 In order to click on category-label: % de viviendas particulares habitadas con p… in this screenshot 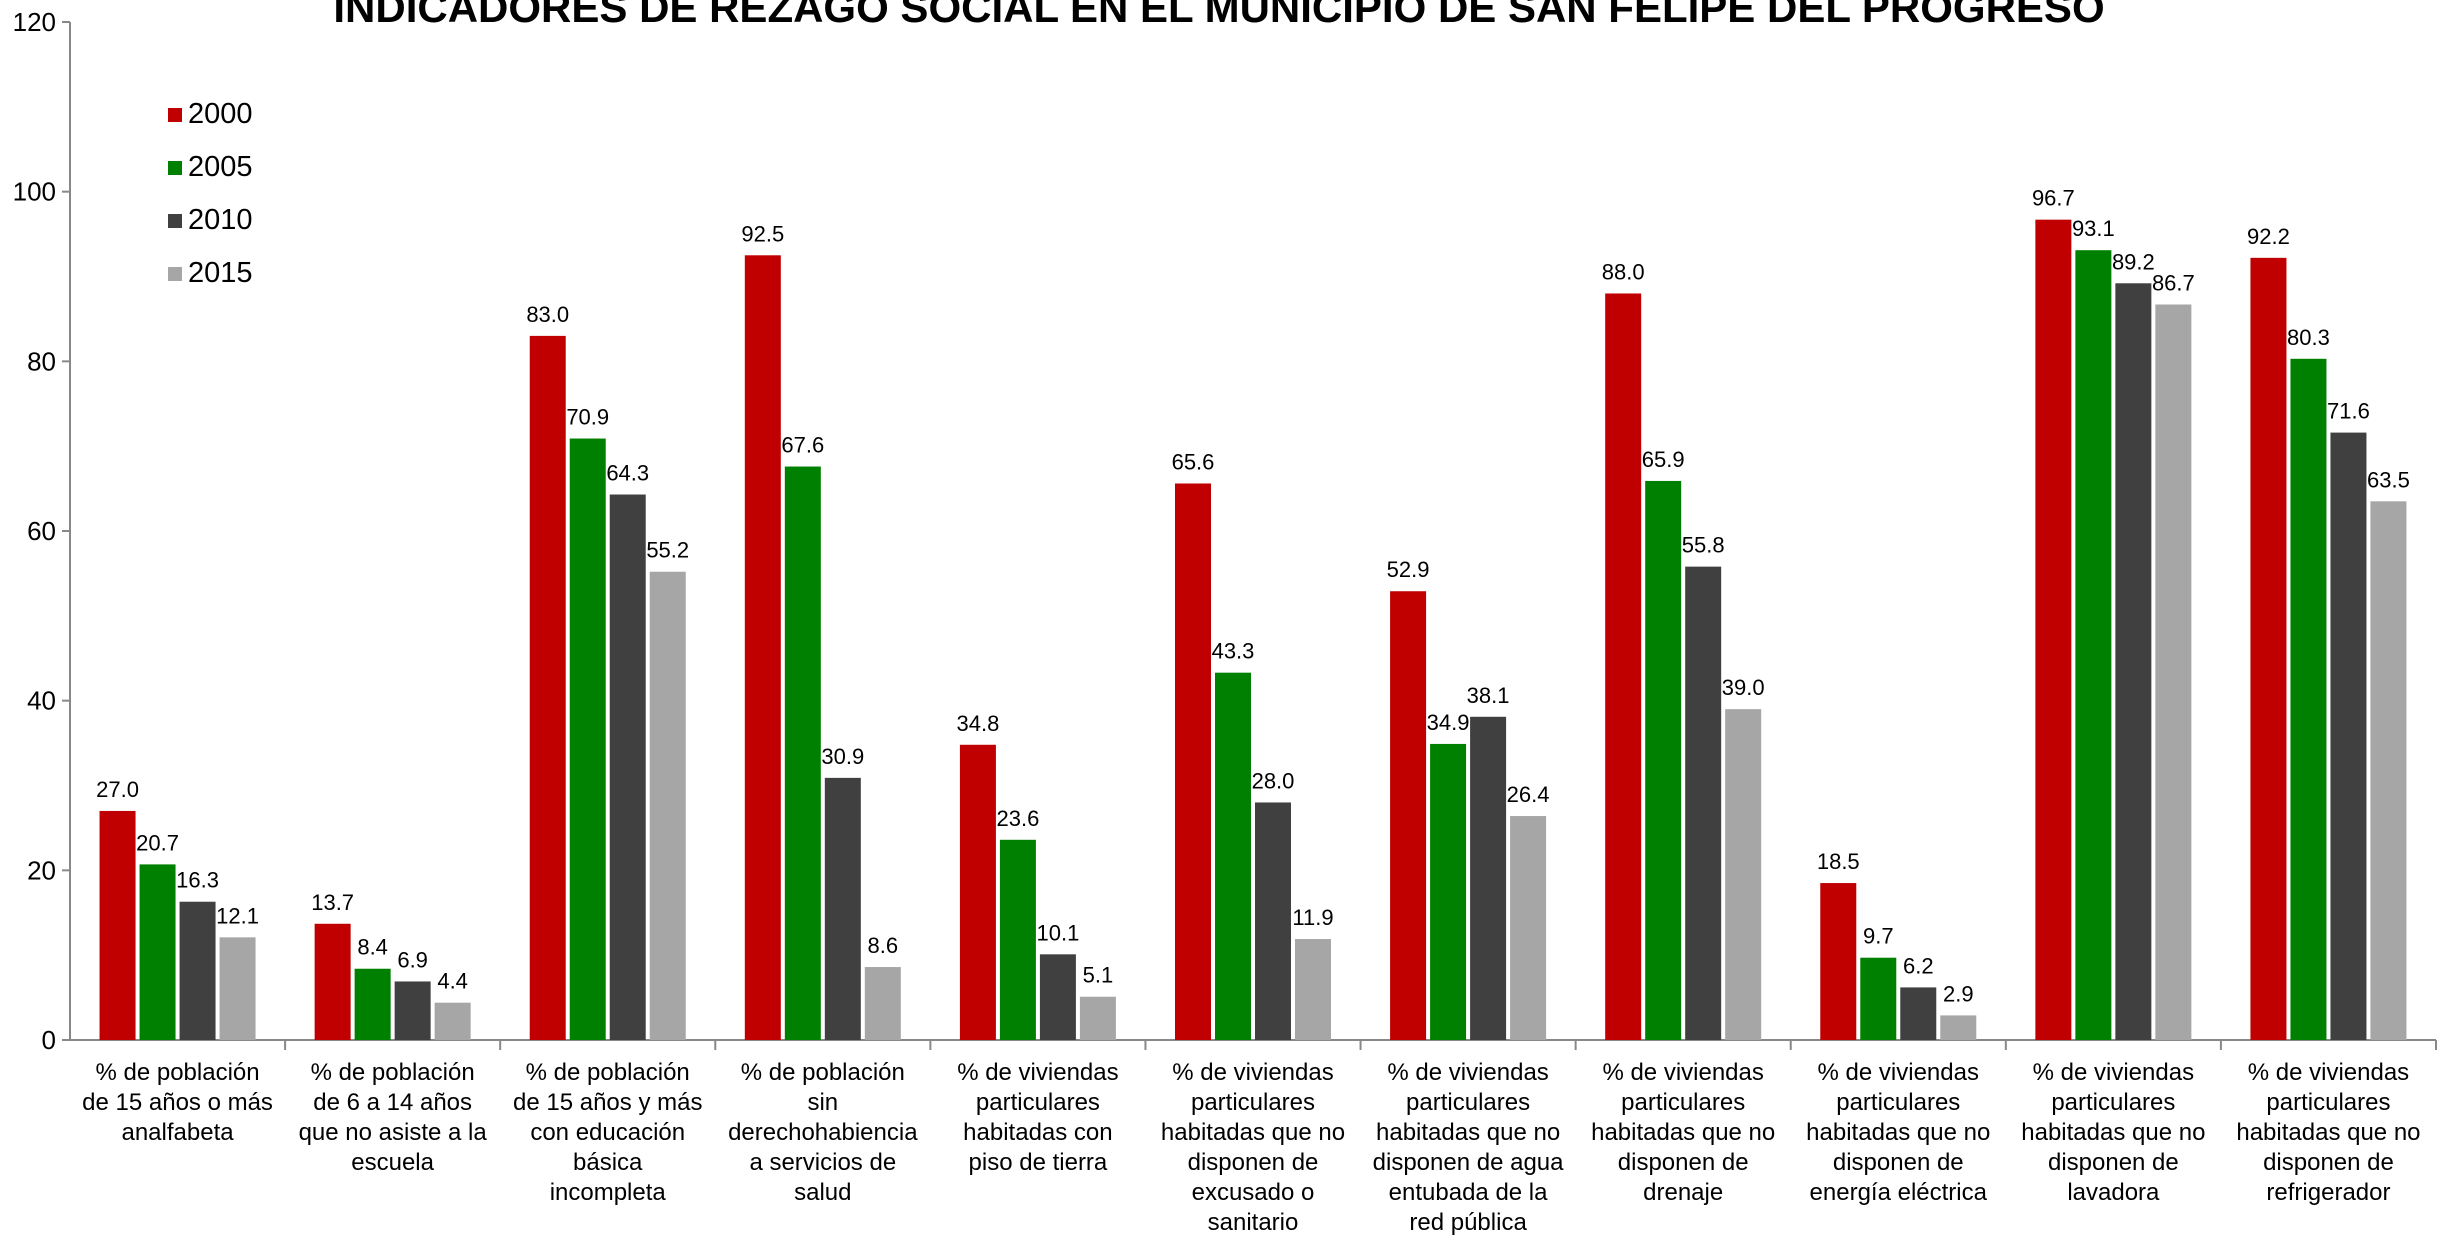, I will do `click(1037, 1117)`.